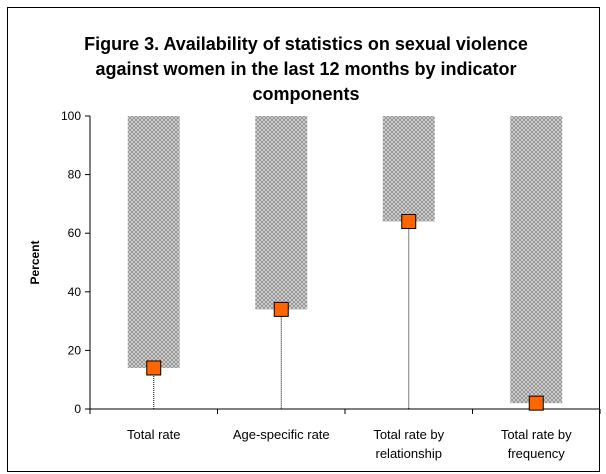  Describe the element at coordinates (35, 262) in the screenshot. I see `y-axis-title: Percent` at that location.